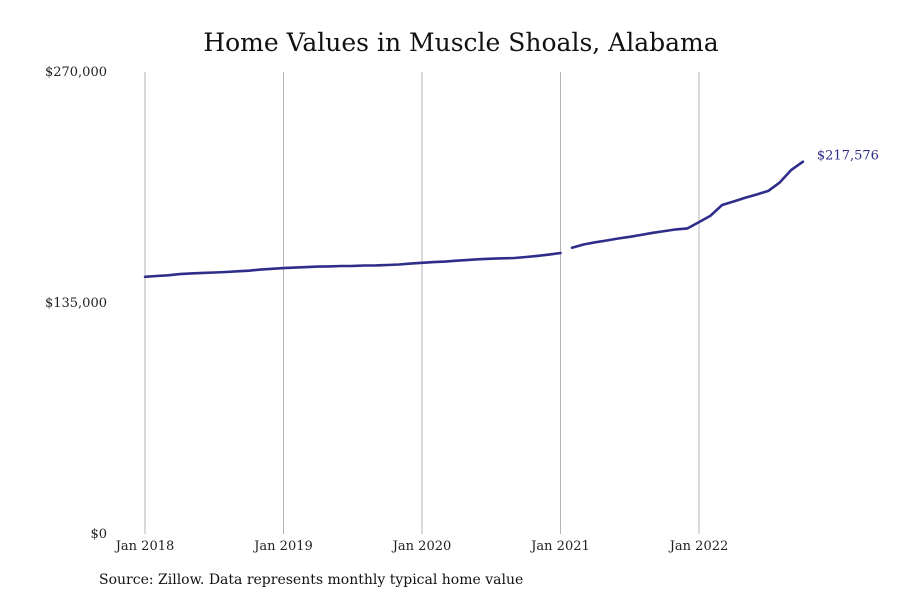 The width and height of the screenshot is (900, 600). I want to click on y-tick-label: $270,000, so click(76, 72).